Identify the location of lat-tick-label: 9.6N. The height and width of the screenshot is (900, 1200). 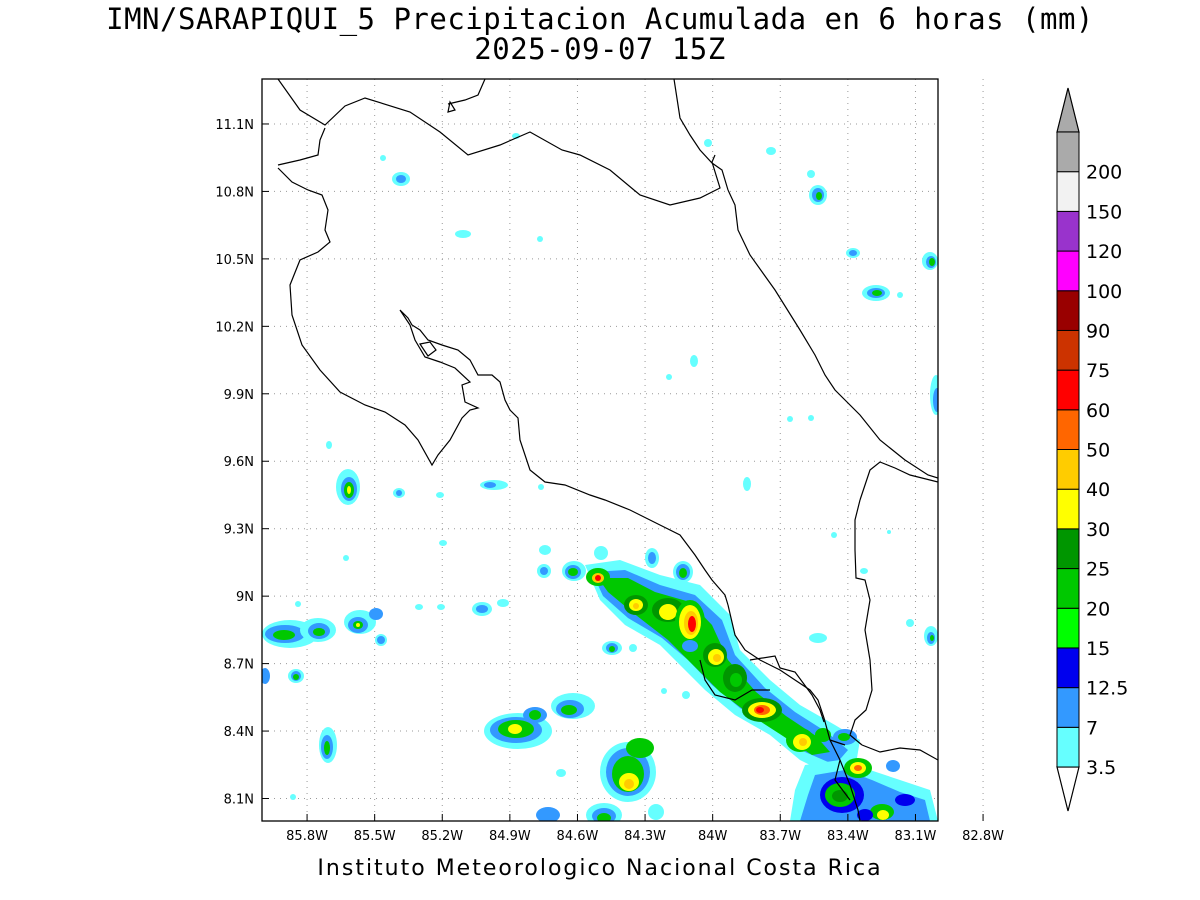
(239, 462).